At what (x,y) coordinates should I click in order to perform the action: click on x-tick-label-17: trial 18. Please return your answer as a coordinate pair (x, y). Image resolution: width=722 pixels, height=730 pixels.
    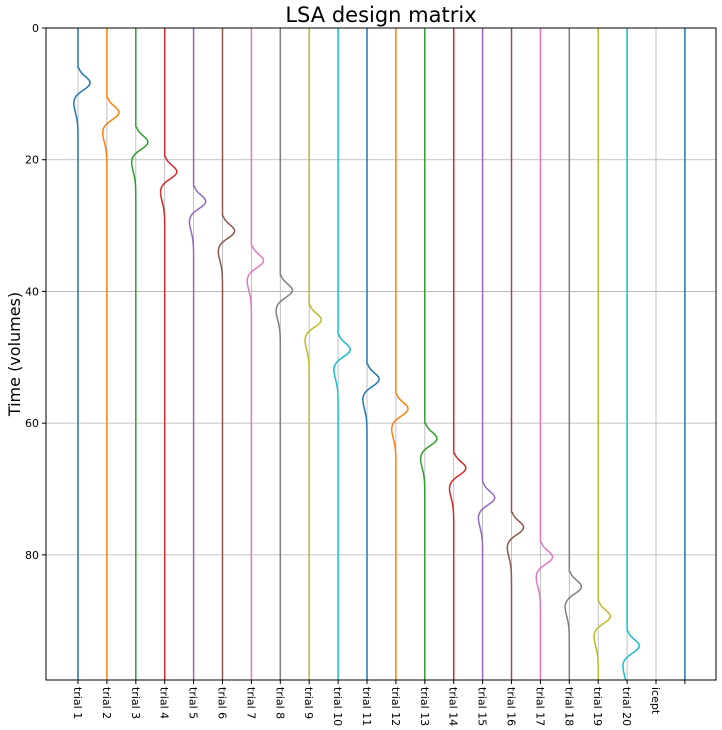
    Looking at the image, I should click on (568, 706).